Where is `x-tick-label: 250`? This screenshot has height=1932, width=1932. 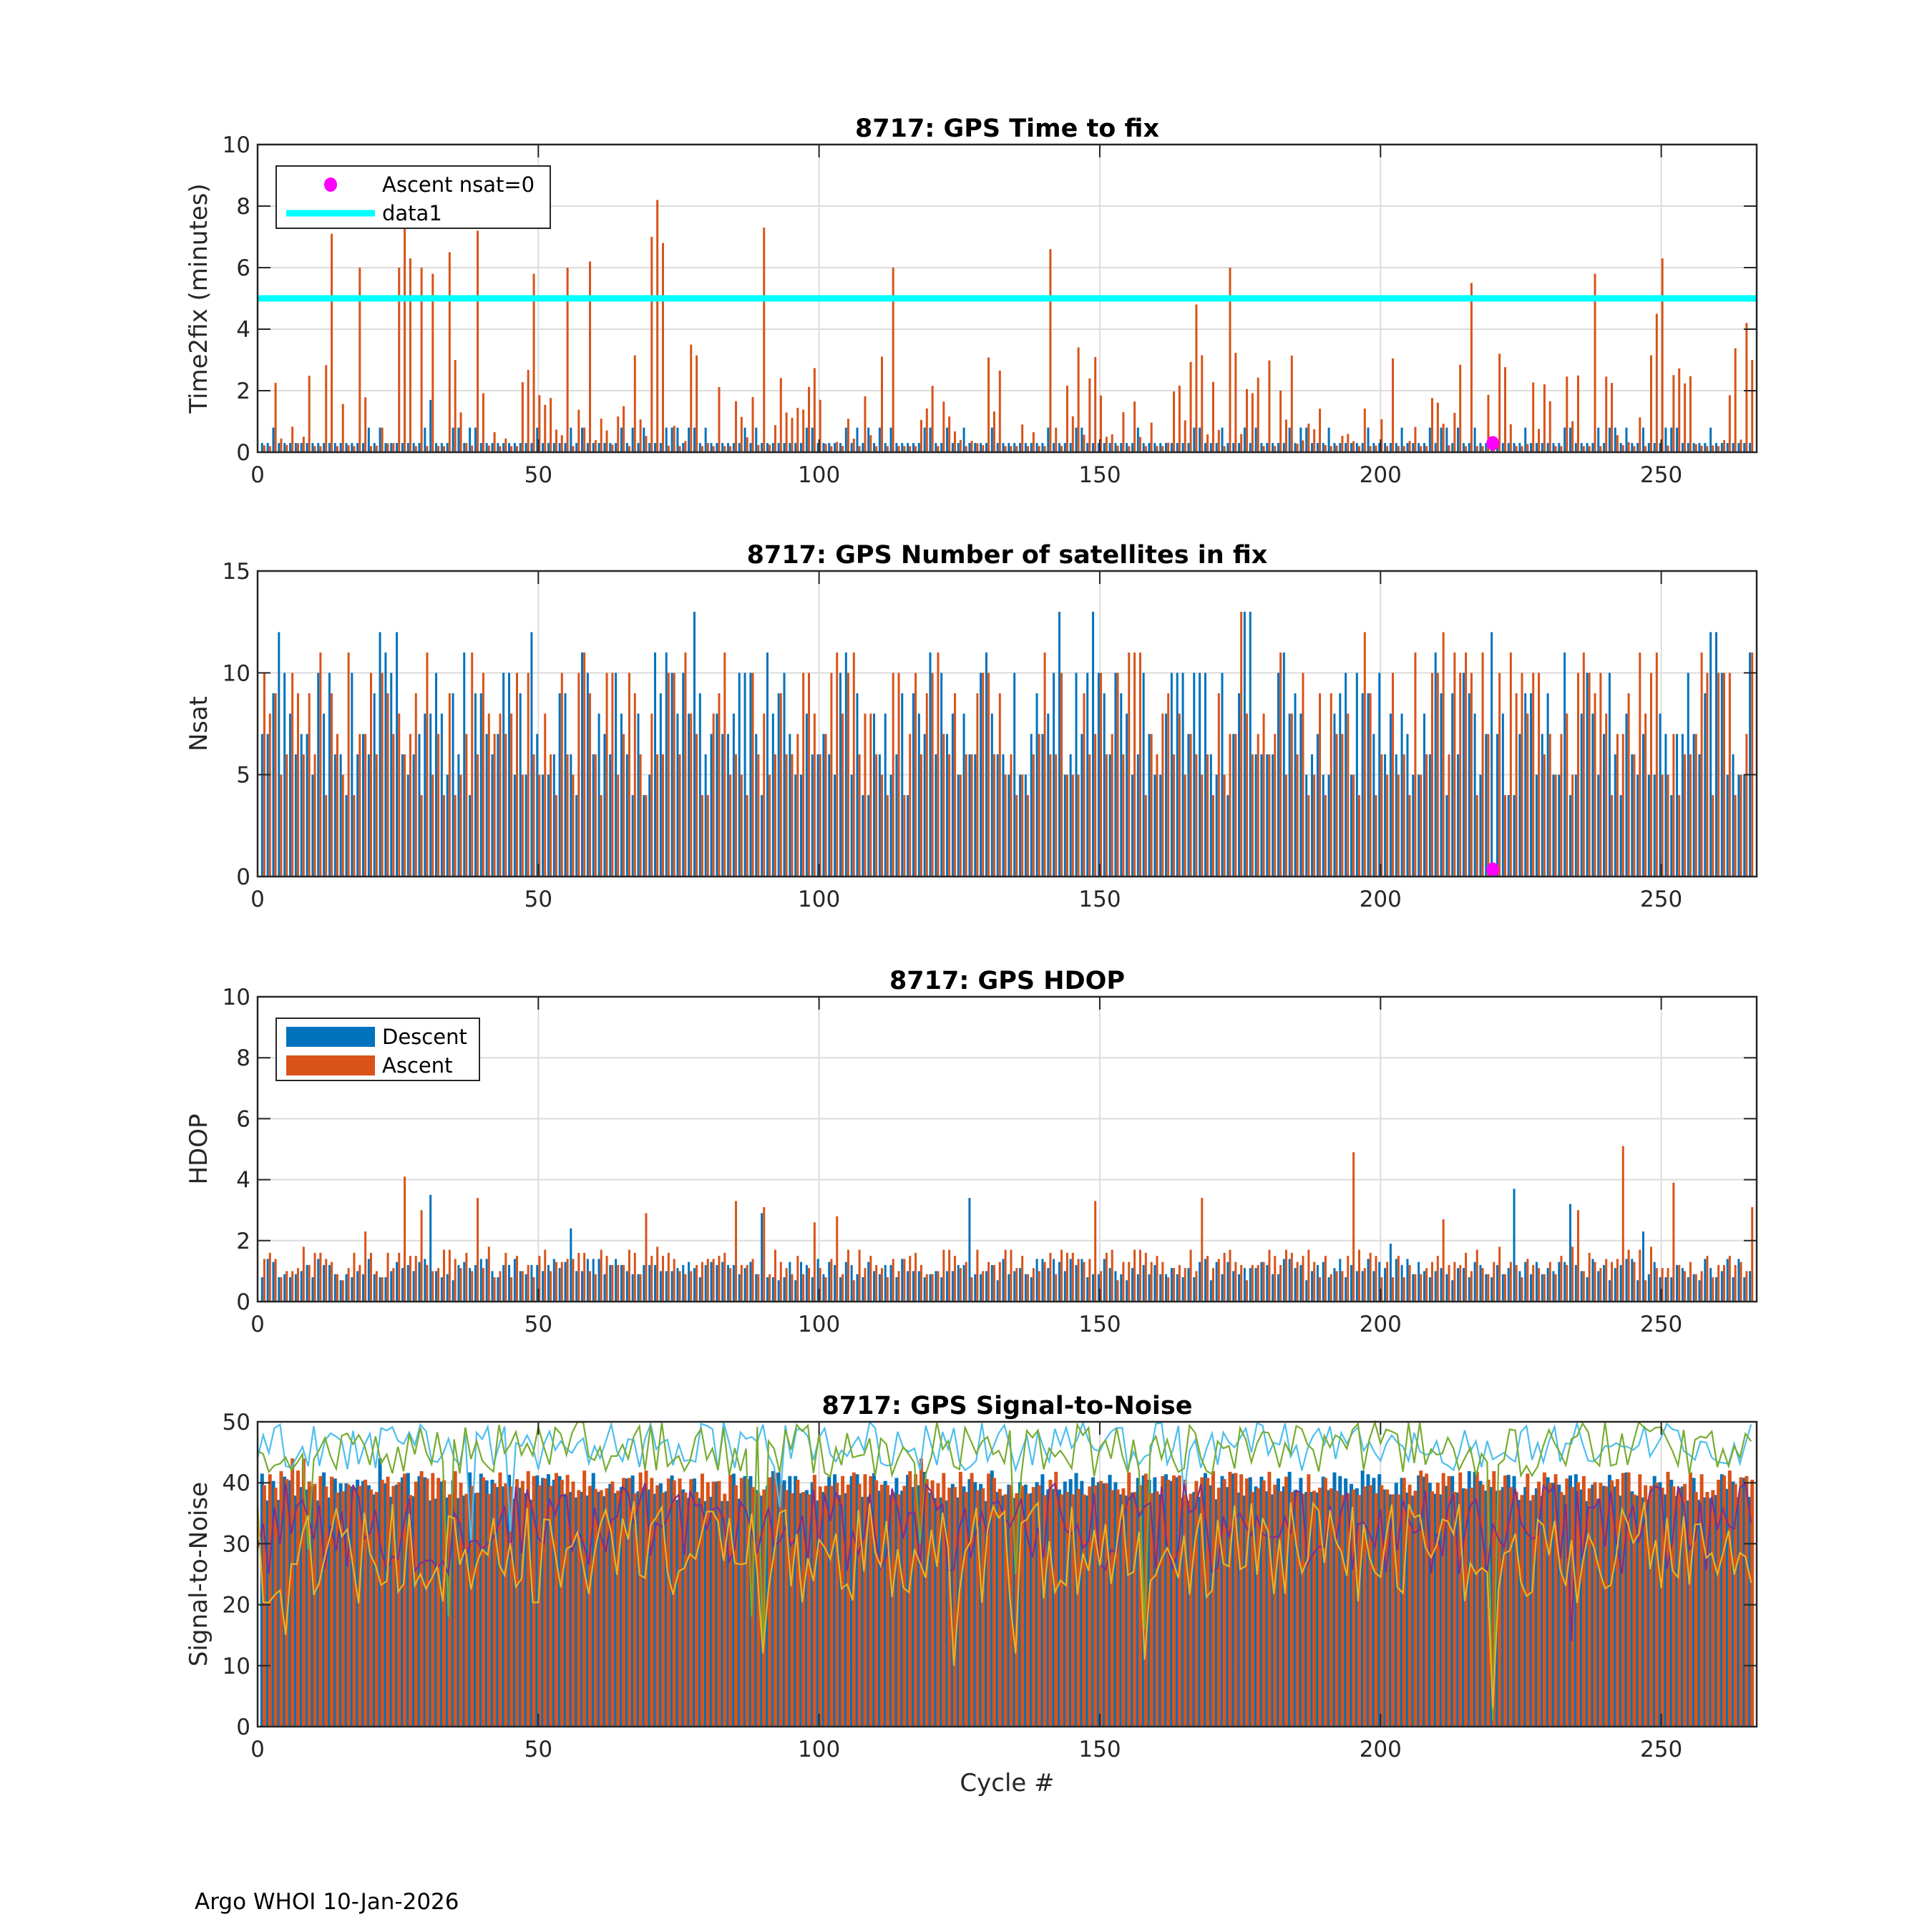 x-tick-label: 250 is located at coordinates (1661, 475).